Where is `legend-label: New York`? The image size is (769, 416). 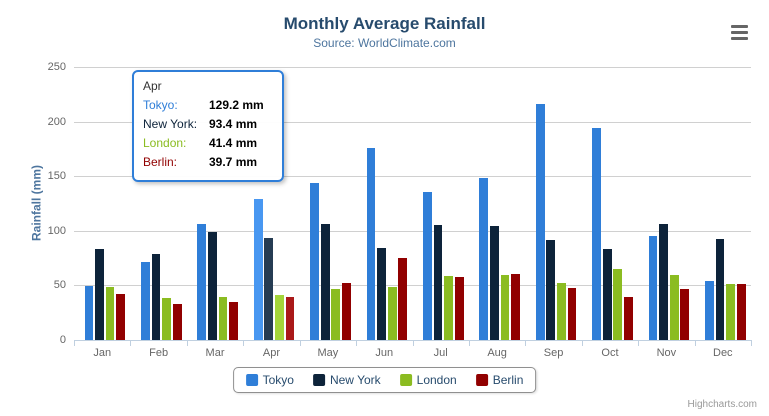
legend-label: New York is located at coordinates (355, 380).